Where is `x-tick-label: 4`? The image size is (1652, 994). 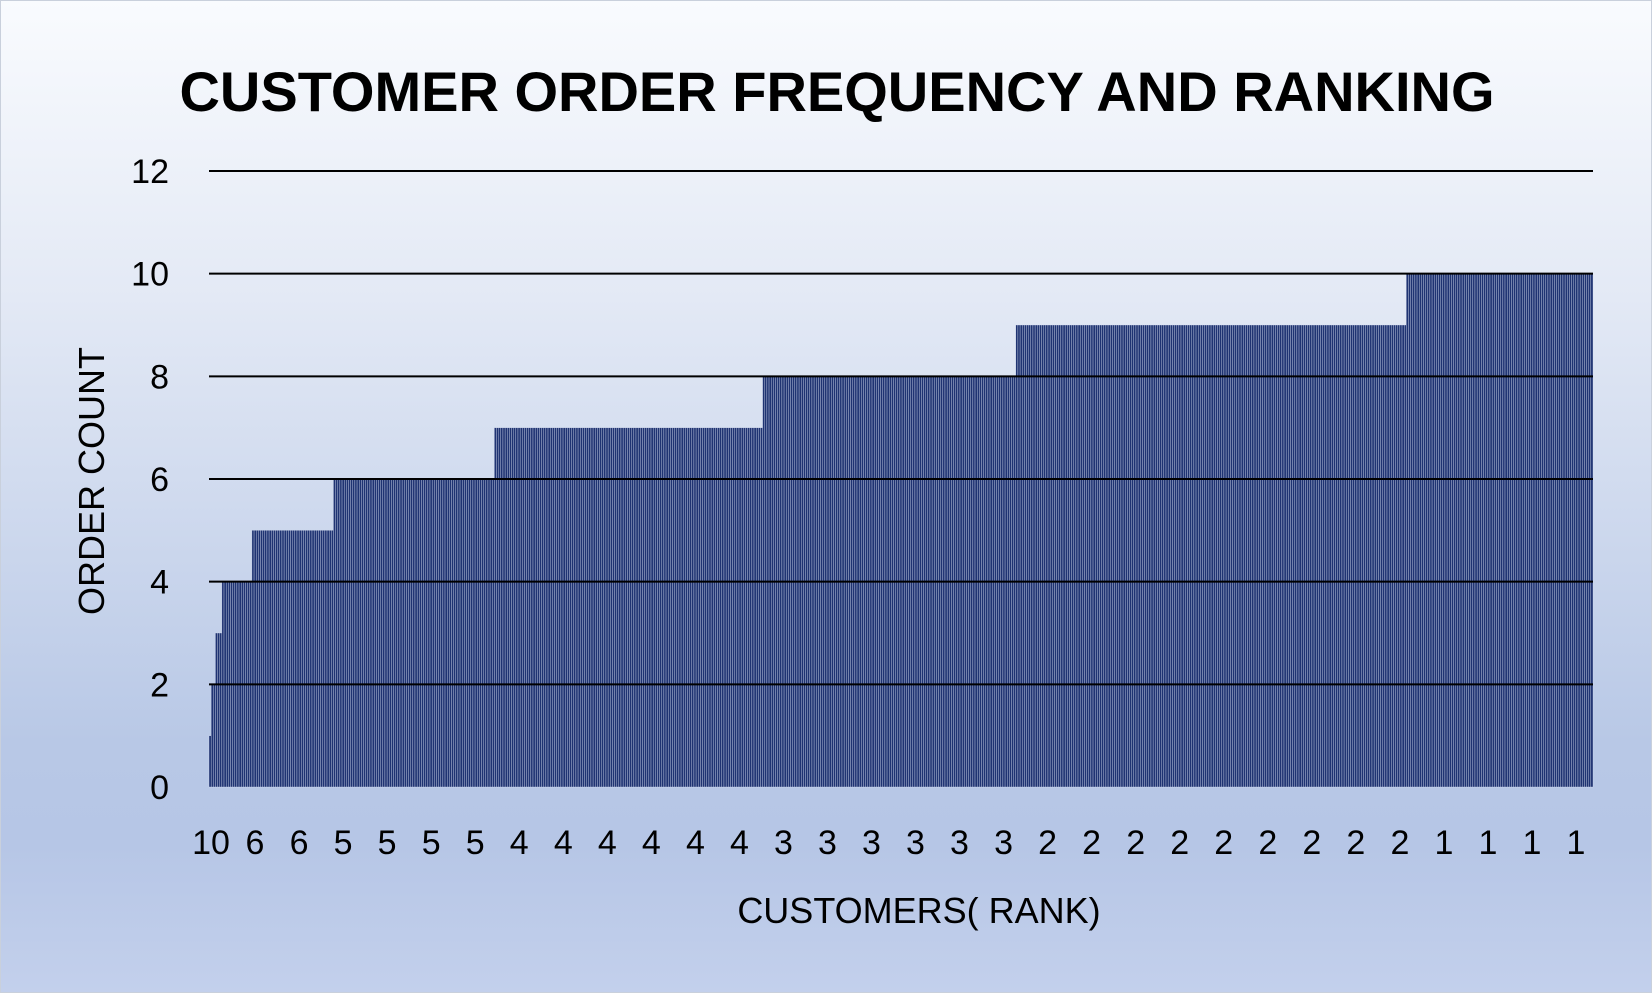 x-tick-label: 4 is located at coordinates (739, 843).